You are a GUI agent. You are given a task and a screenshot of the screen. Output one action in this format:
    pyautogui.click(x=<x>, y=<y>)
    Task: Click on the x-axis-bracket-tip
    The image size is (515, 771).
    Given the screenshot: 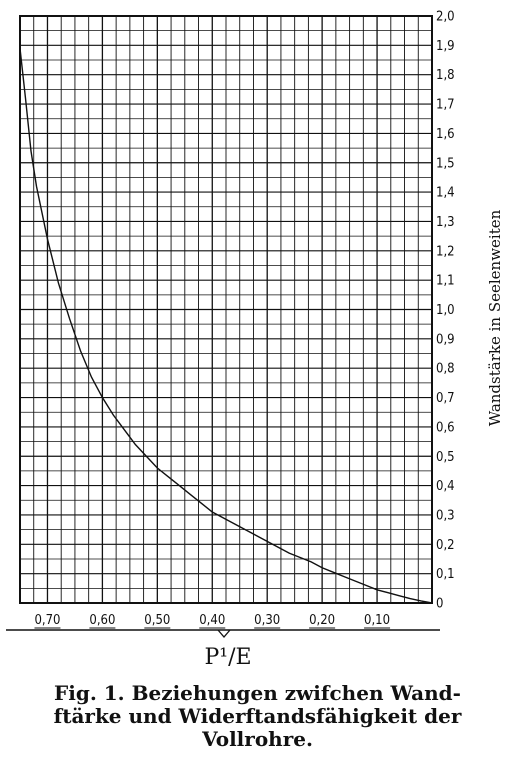 What is the action you would take?
    pyautogui.click(x=224, y=633)
    